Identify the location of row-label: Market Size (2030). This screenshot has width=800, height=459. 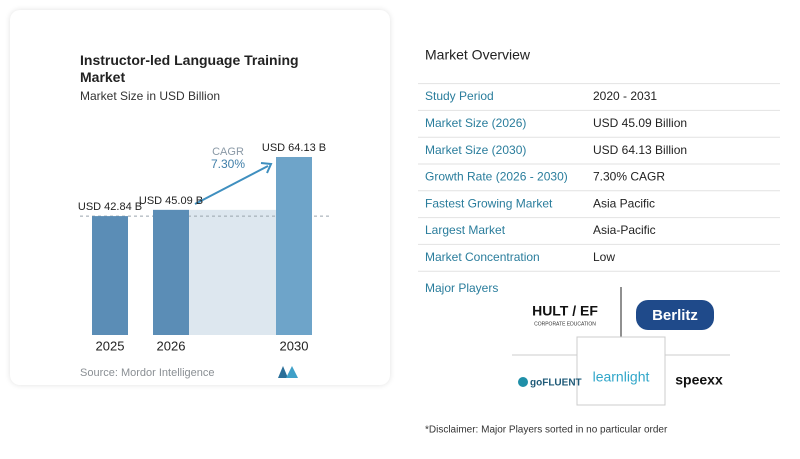
(475, 150).